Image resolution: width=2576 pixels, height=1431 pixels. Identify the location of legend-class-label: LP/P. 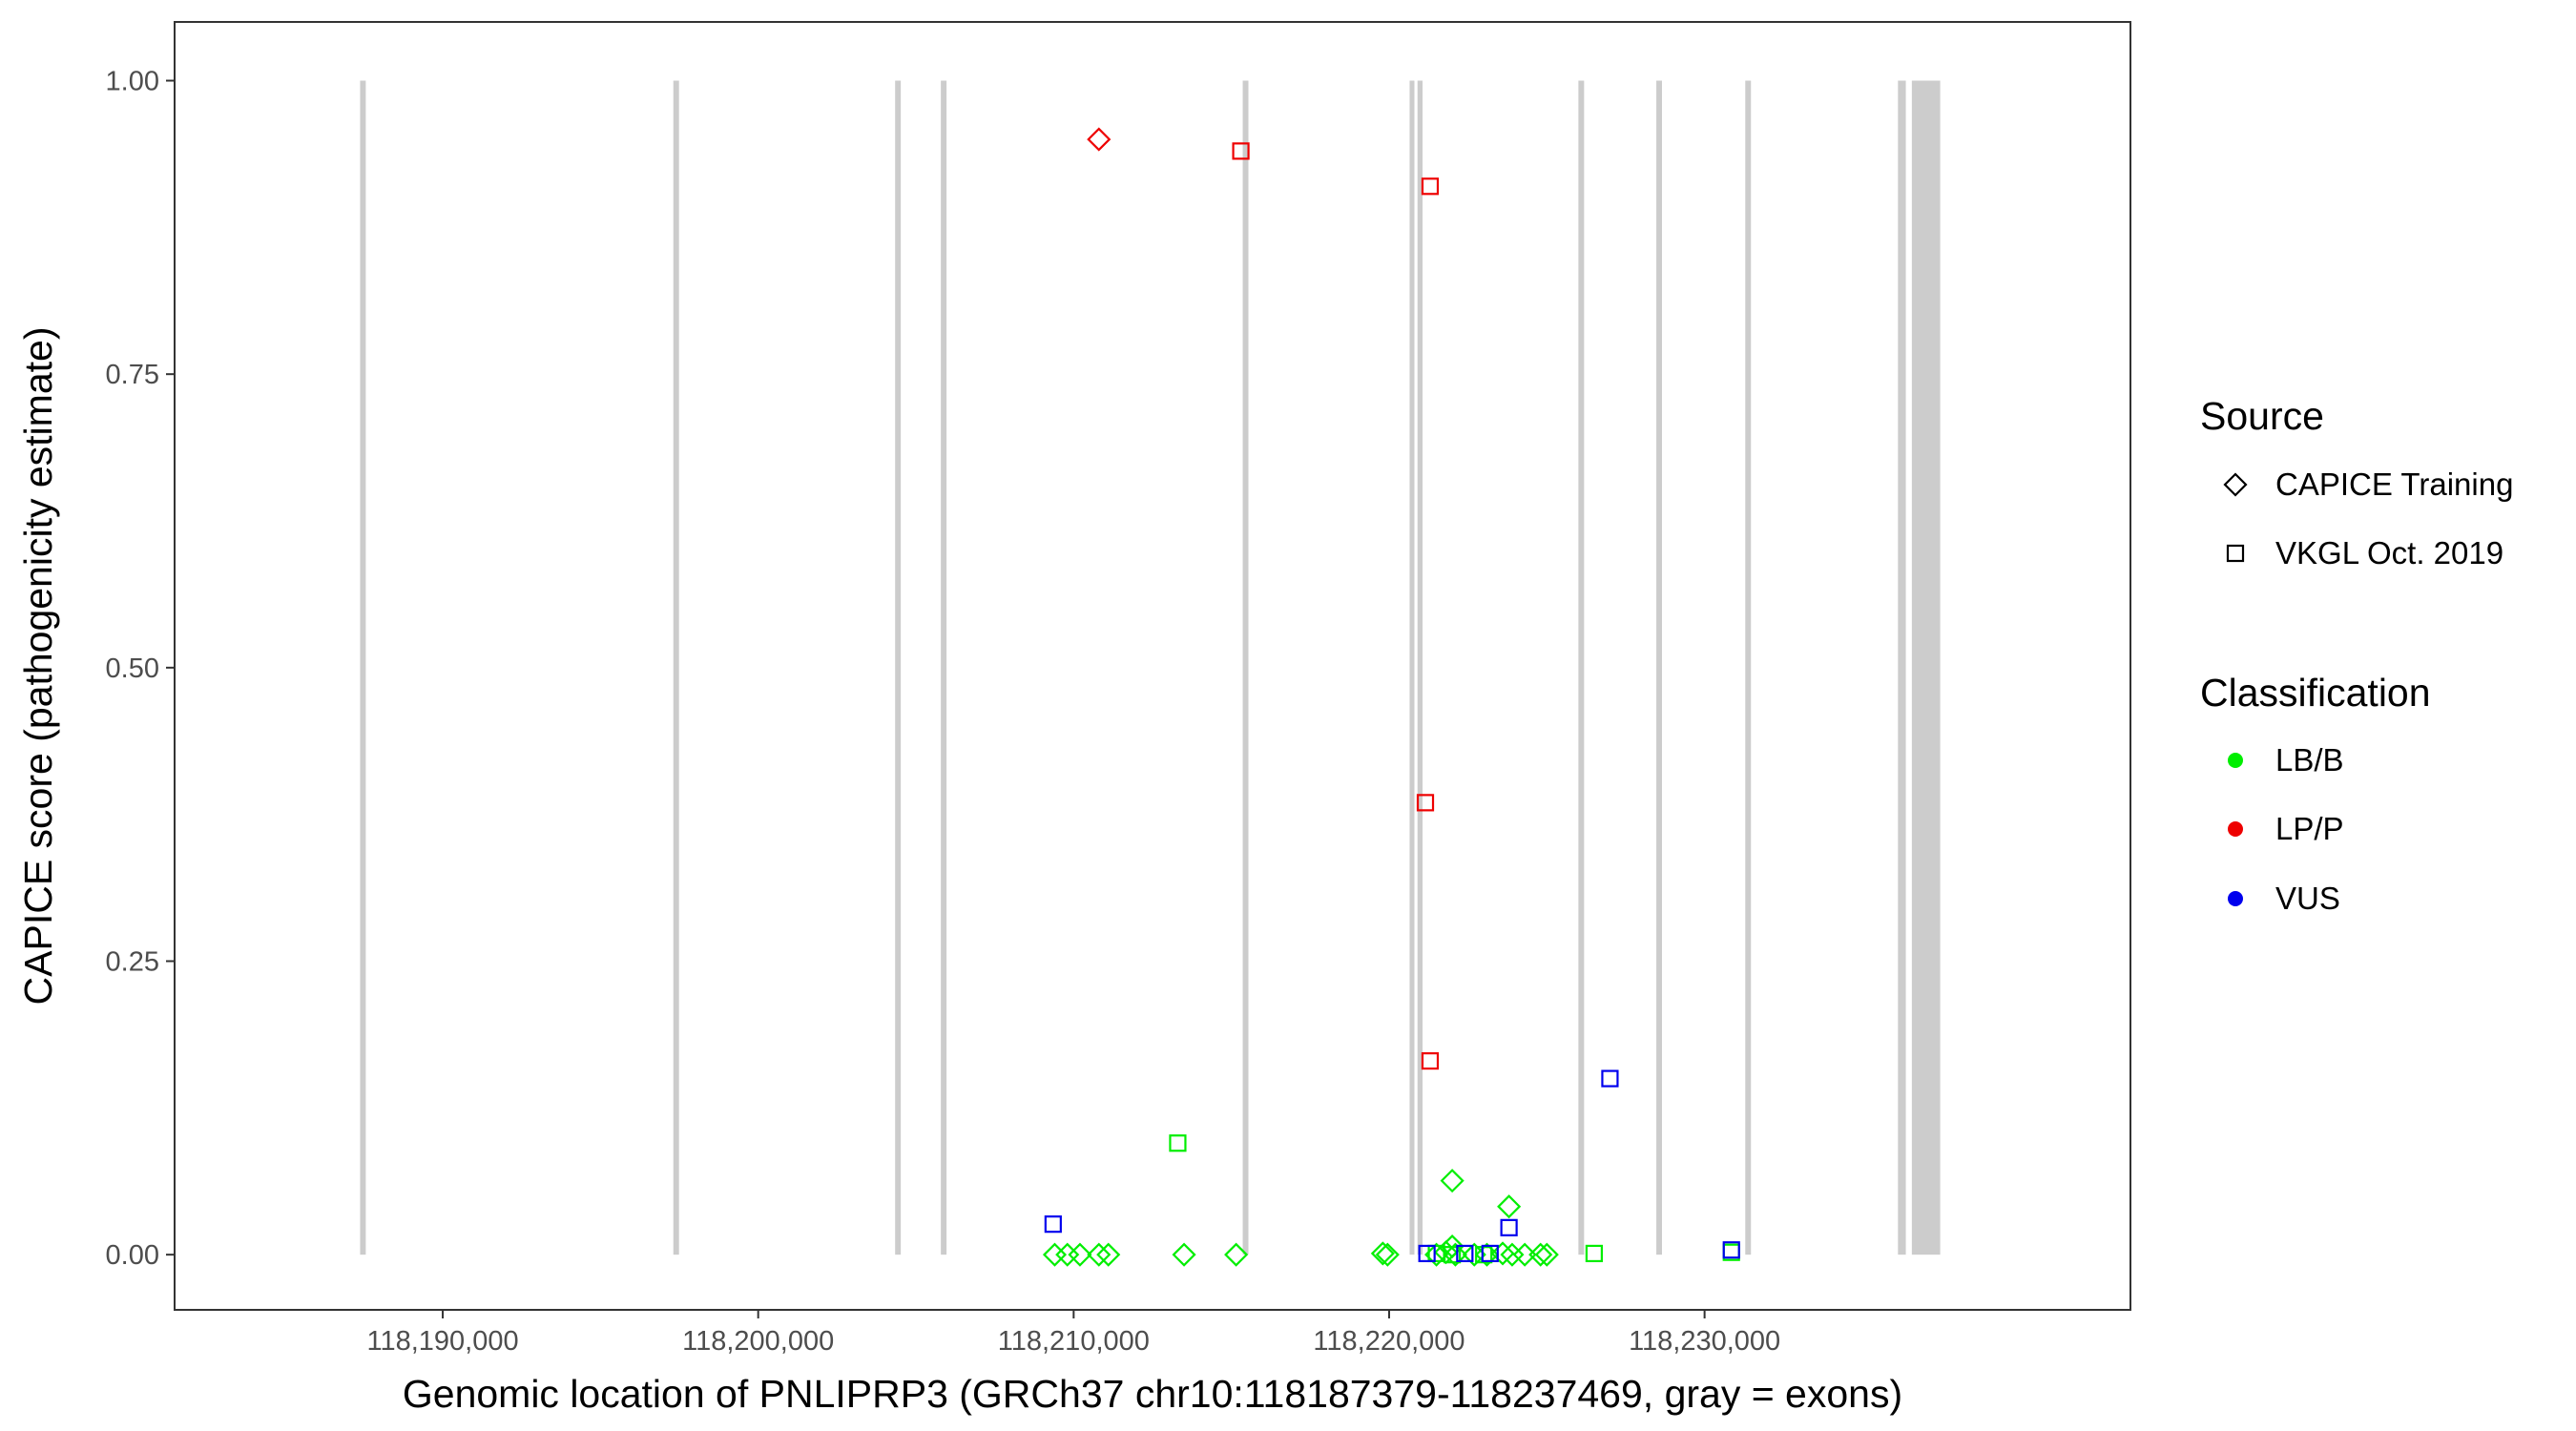
(2309, 828).